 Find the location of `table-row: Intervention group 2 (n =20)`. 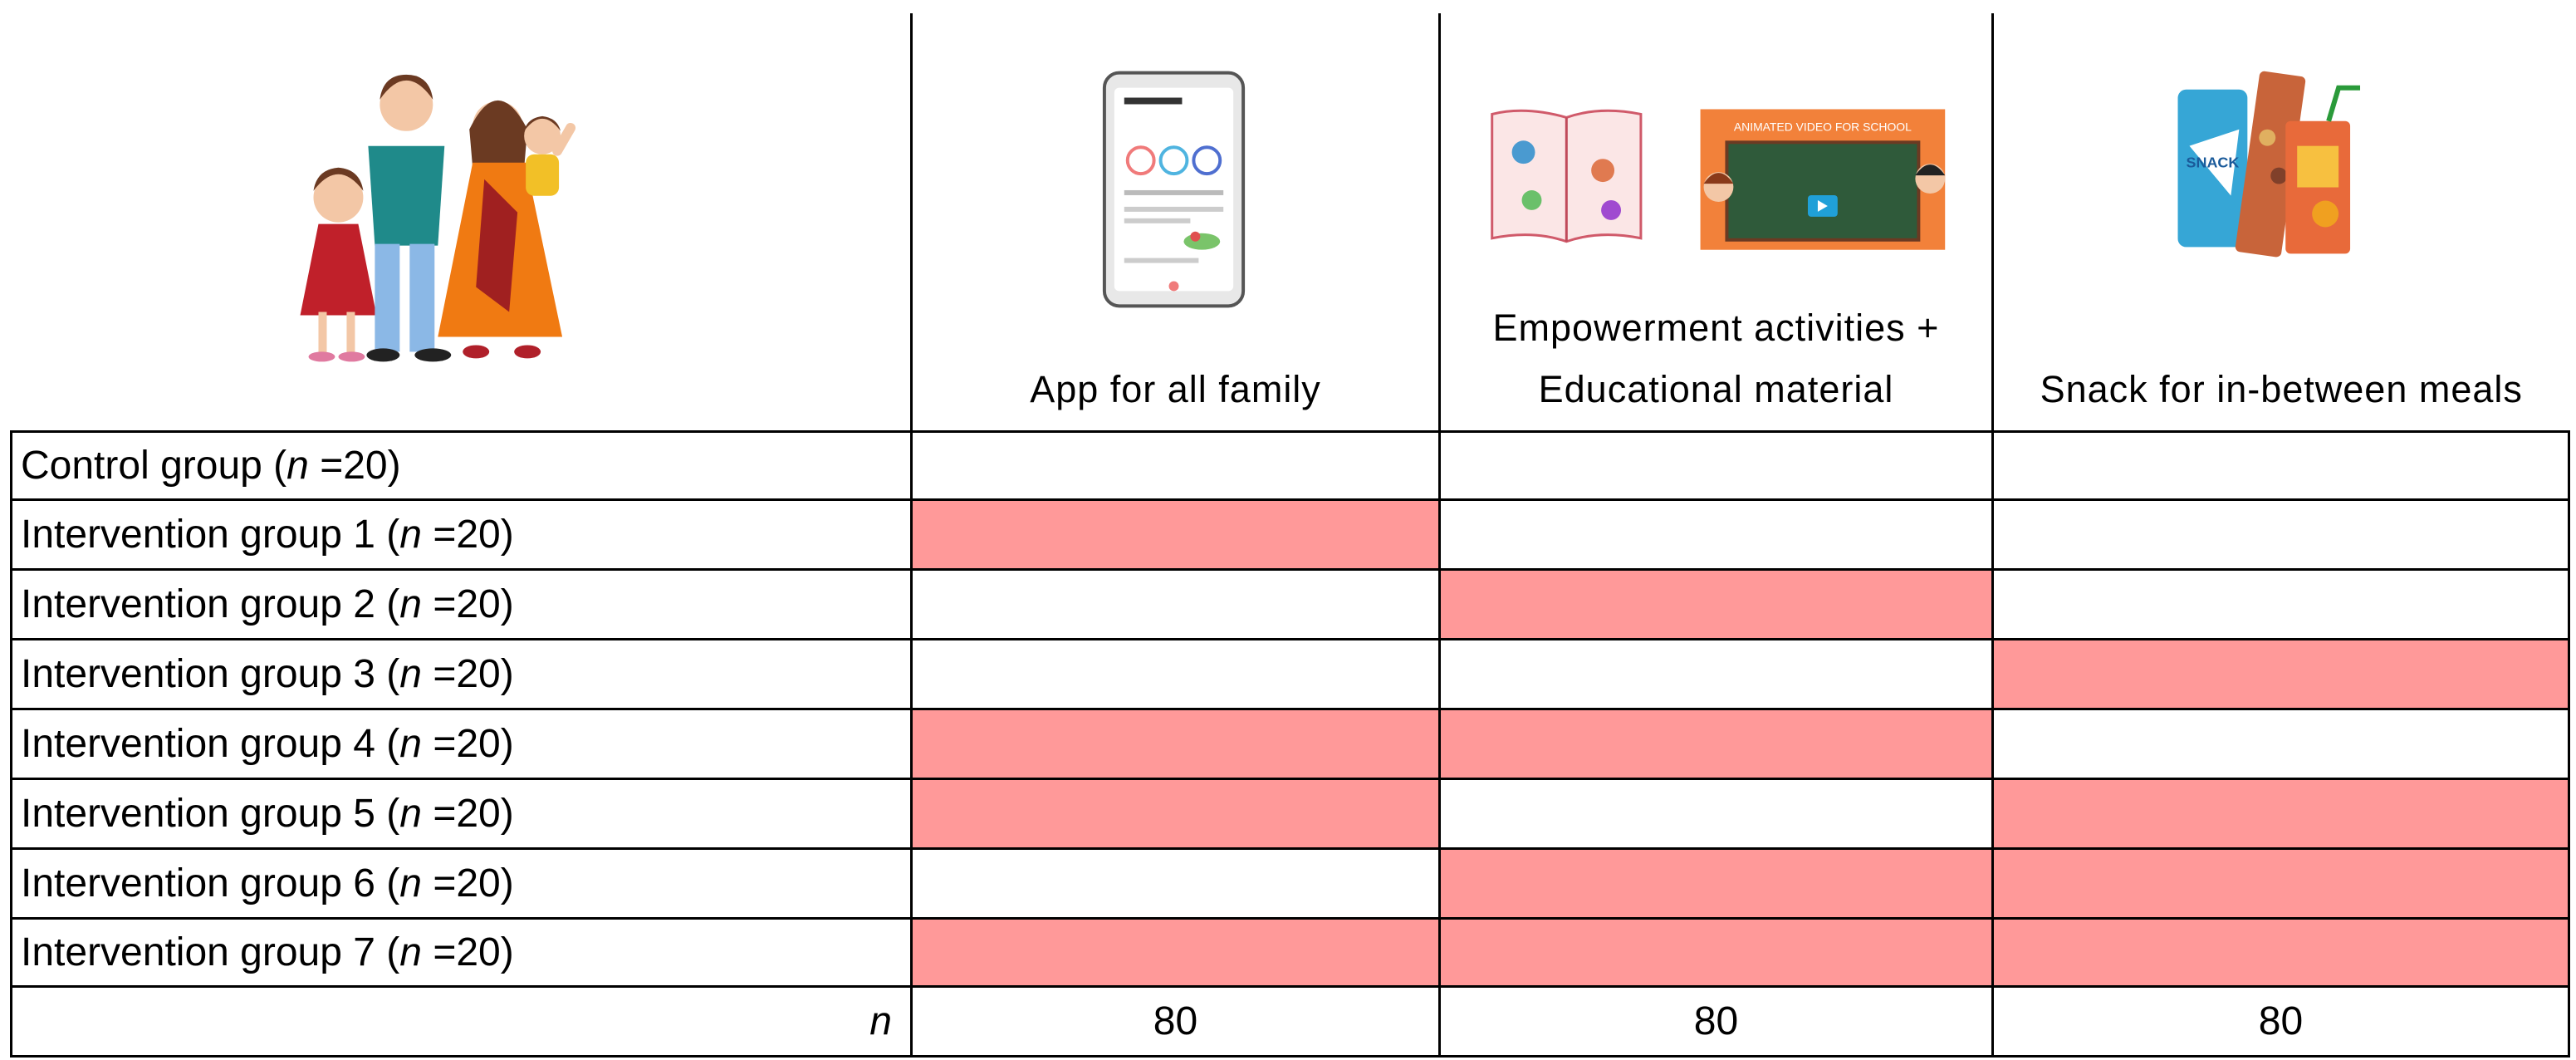

table-row: Intervention group 2 (n =20) is located at coordinates (1290, 603).